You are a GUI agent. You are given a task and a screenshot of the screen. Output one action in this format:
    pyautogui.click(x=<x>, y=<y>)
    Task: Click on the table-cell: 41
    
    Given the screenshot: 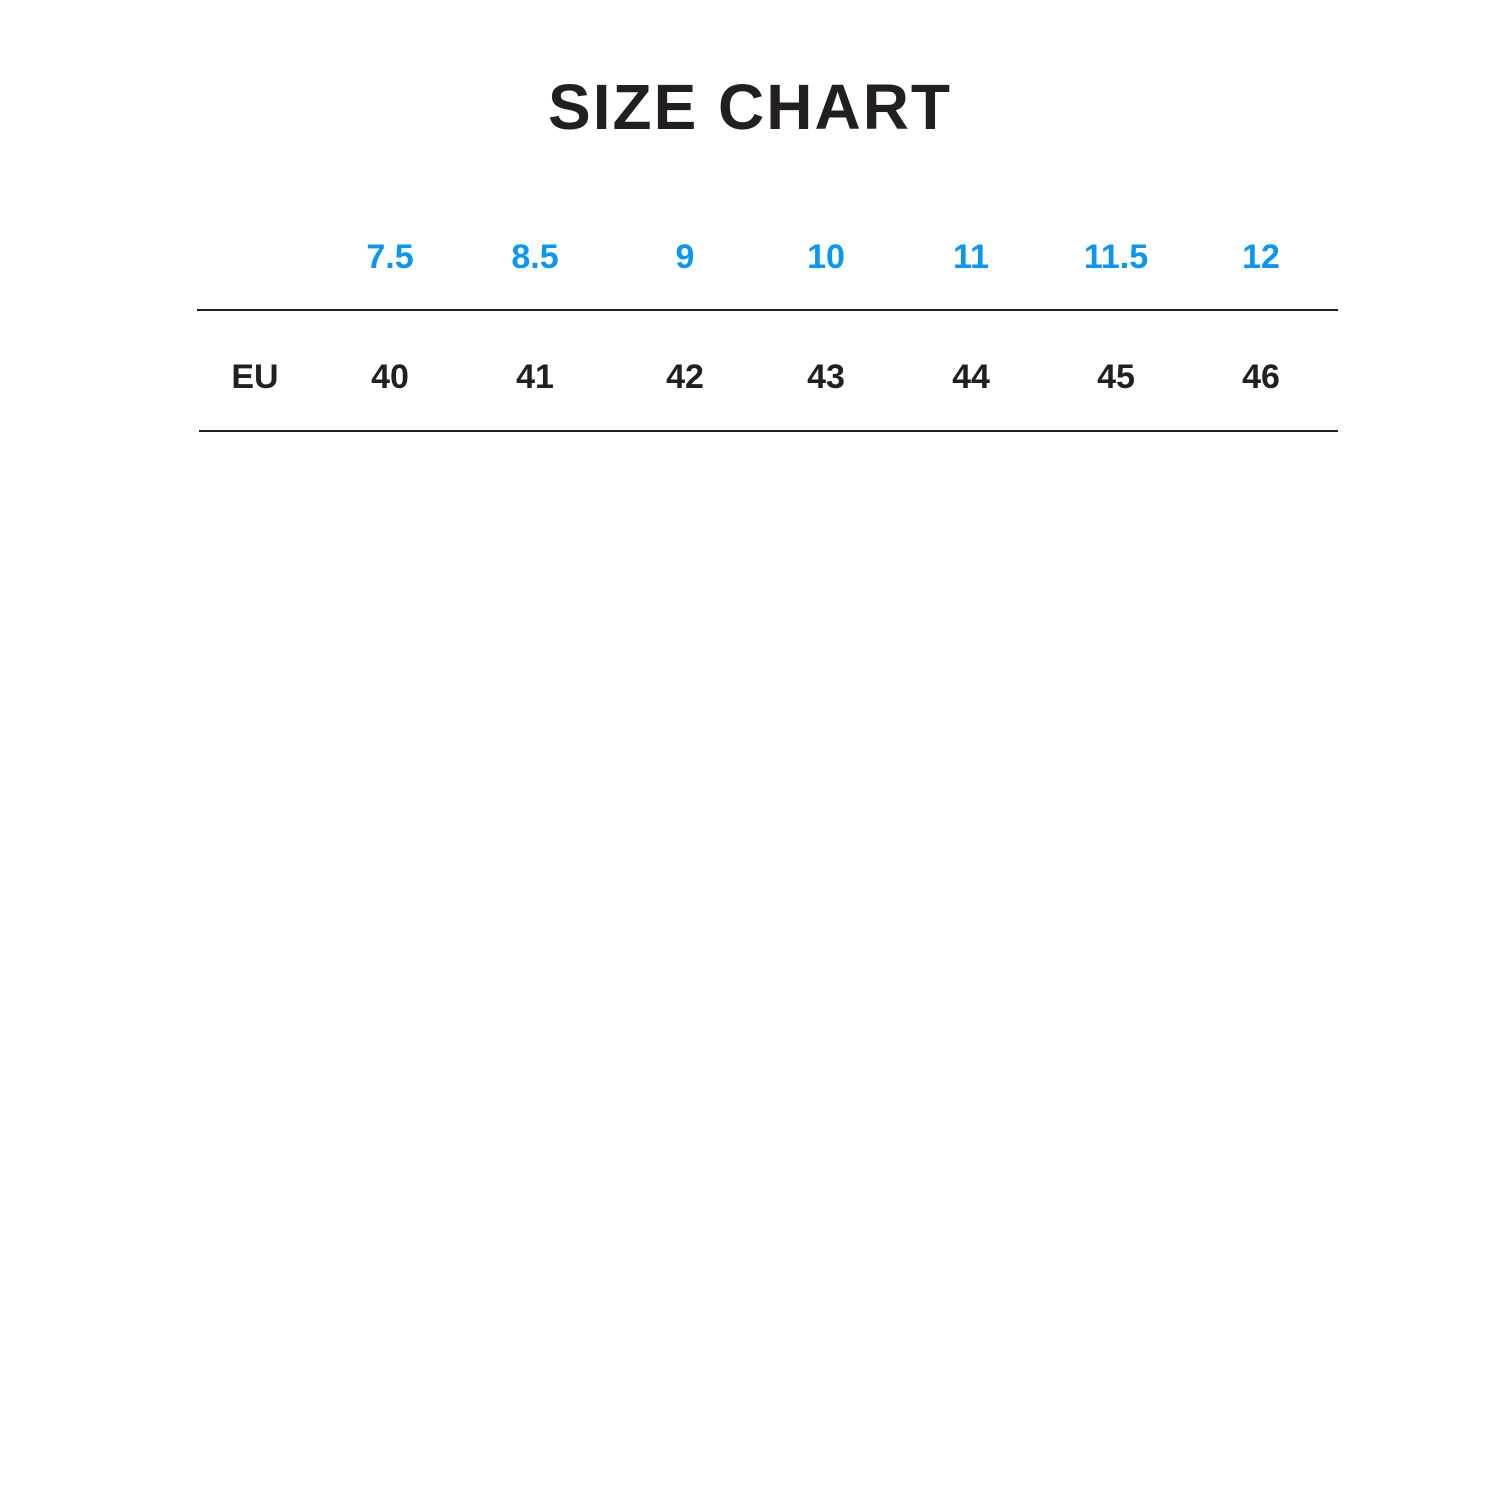 What is the action you would take?
    pyautogui.click(x=535, y=377)
    